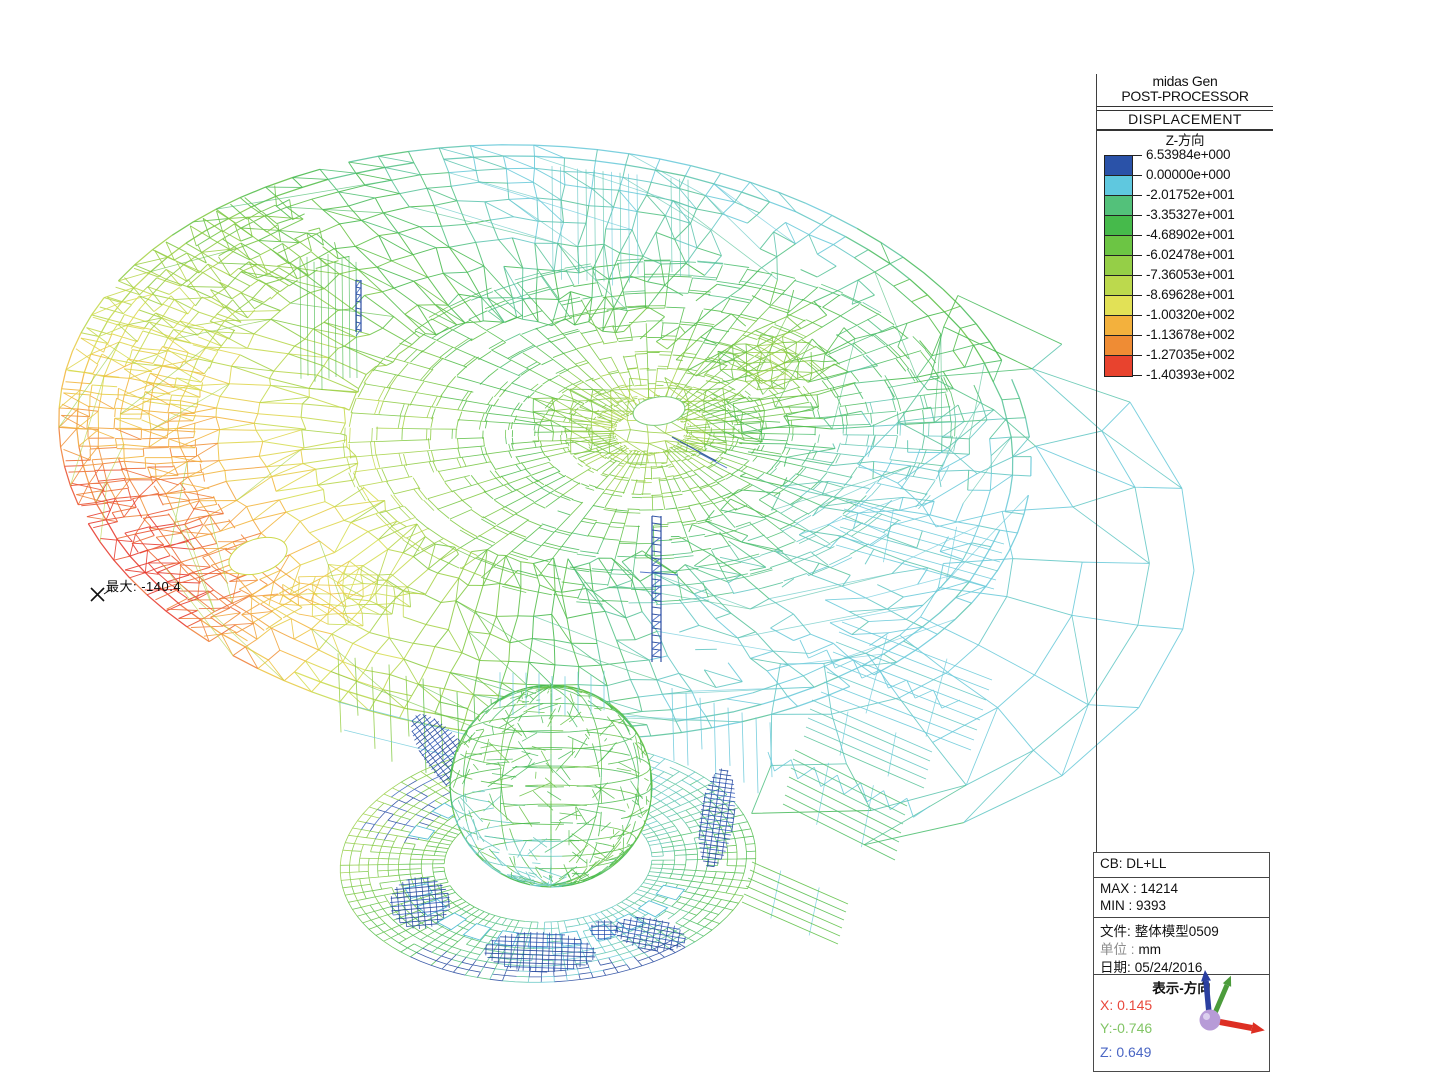 Image resolution: width=1440 pixels, height=1092 pixels. What do you see at coordinates (1181, 988) in the screenshot?
I see `view-direction-title: 表示-方向` at bounding box center [1181, 988].